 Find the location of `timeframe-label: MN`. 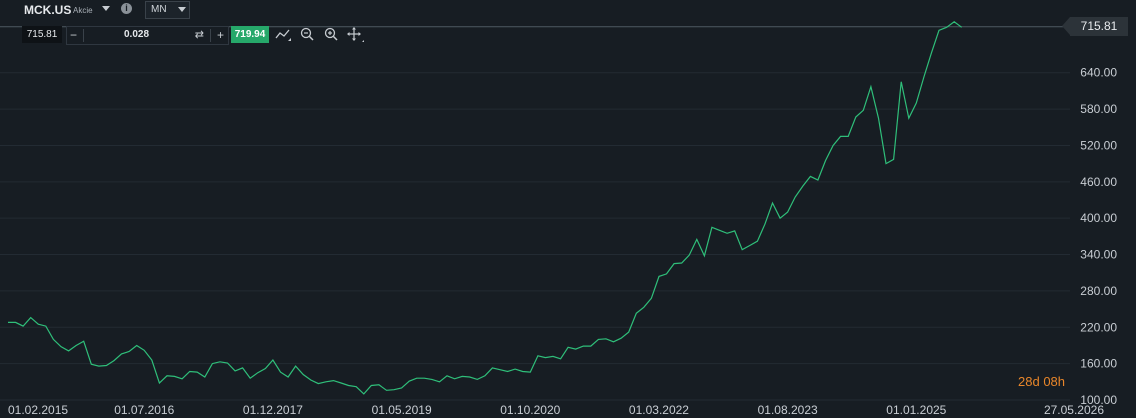

timeframe-label: MN is located at coordinates (159, 9).